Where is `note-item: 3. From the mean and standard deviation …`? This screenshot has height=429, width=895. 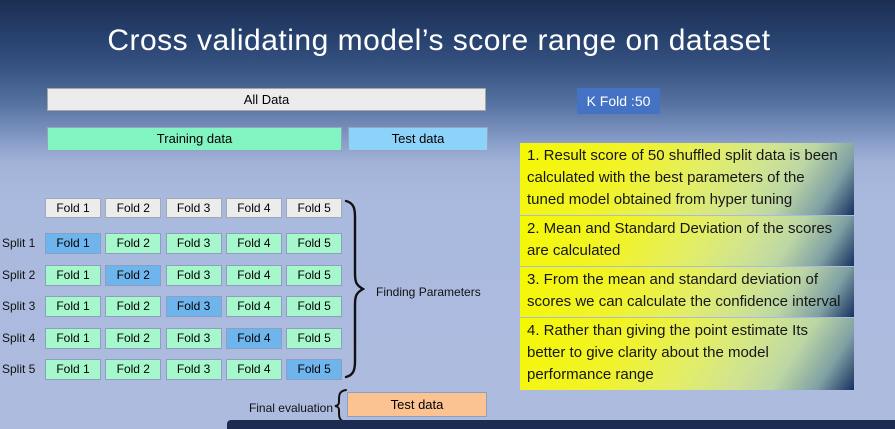 note-item: 3. From the mean and standard deviation … is located at coordinates (687, 292).